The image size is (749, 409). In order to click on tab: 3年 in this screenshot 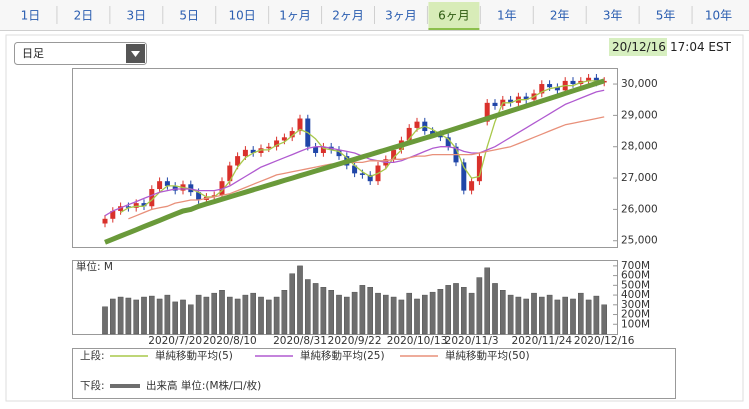, I will do `click(613, 16)`.